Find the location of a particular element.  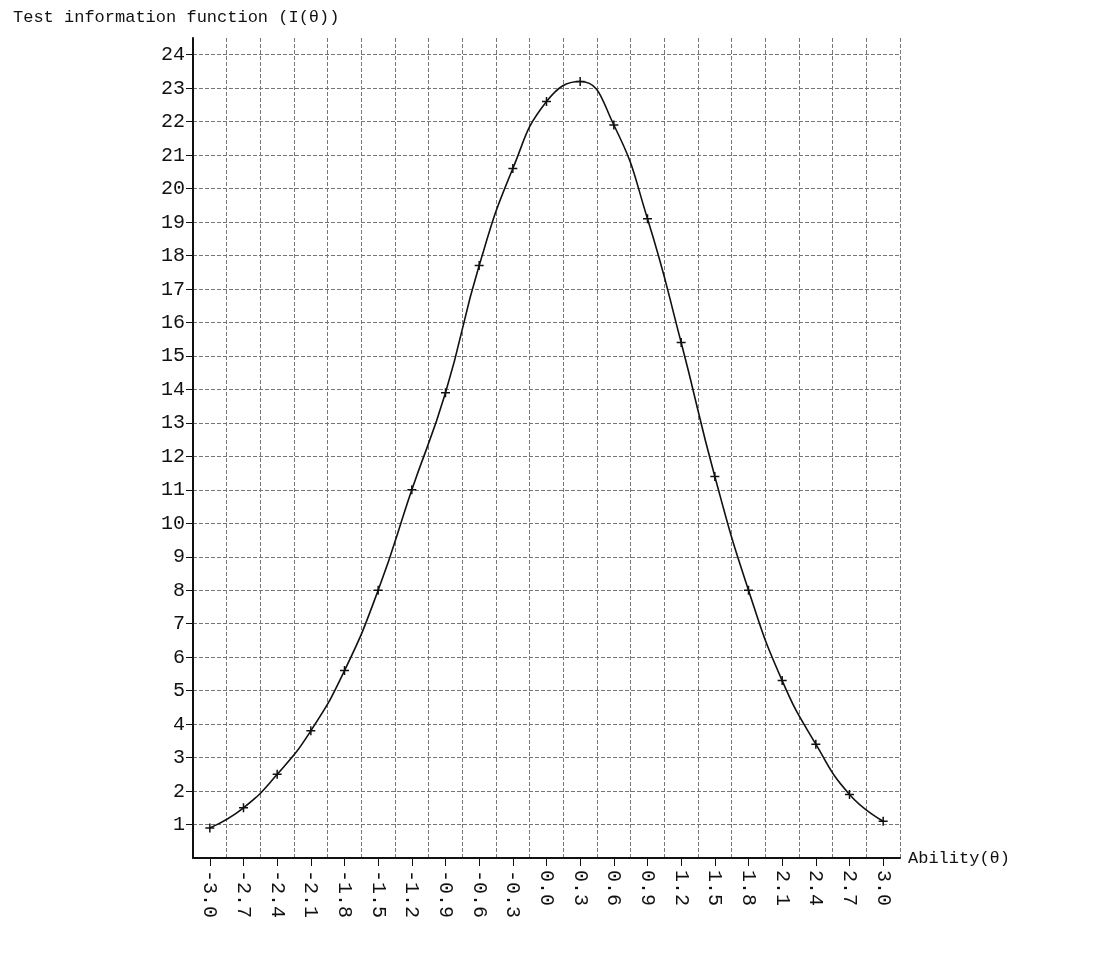

x-tick-label: 0.0 is located at coordinates (546, 888).